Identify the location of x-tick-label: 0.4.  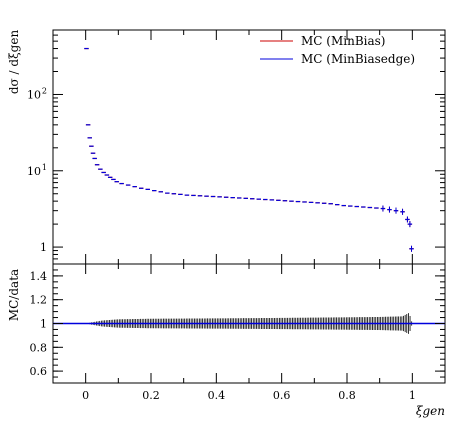
(217, 395).